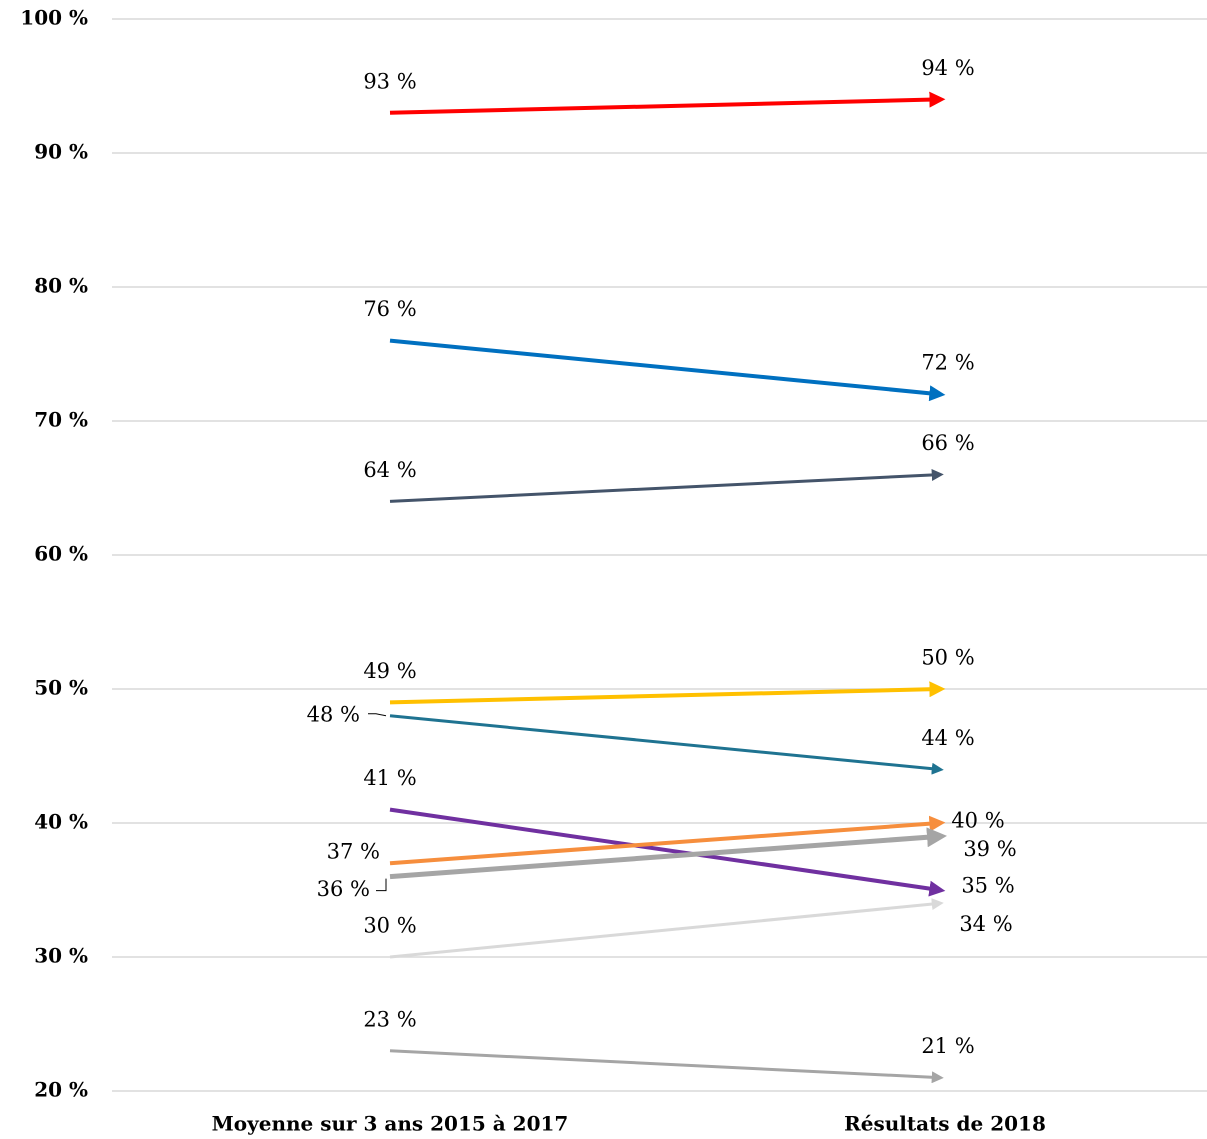 The image size is (1207, 1139). I want to click on y-tick-label: 30 %, so click(61, 956).